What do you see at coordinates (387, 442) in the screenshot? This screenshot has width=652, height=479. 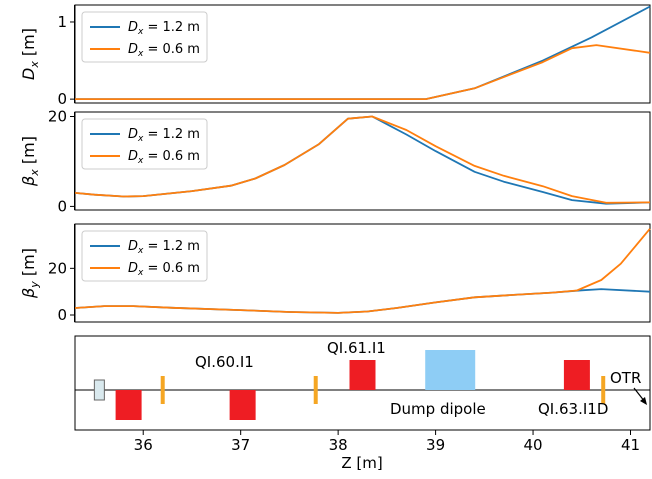 I see `beamline-x-ticks: 36 37 38 39 40 41` at bounding box center [387, 442].